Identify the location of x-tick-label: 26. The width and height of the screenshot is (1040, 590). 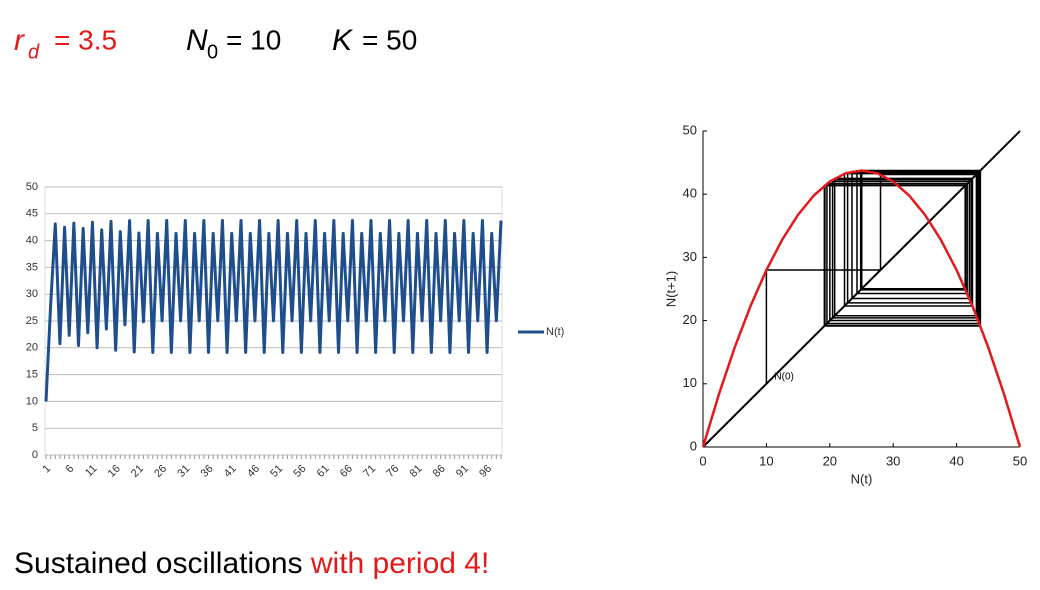
(160, 471).